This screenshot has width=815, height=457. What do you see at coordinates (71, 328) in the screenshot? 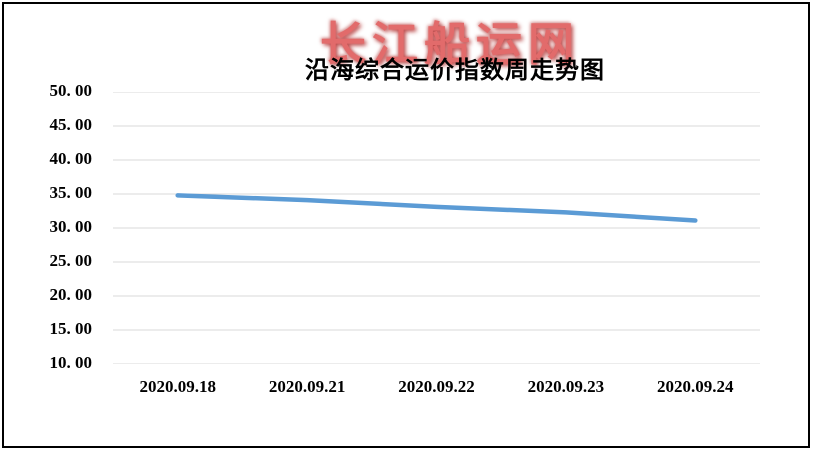
I see `y-tick-label: 15. 00` at bounding box center [71, 328].